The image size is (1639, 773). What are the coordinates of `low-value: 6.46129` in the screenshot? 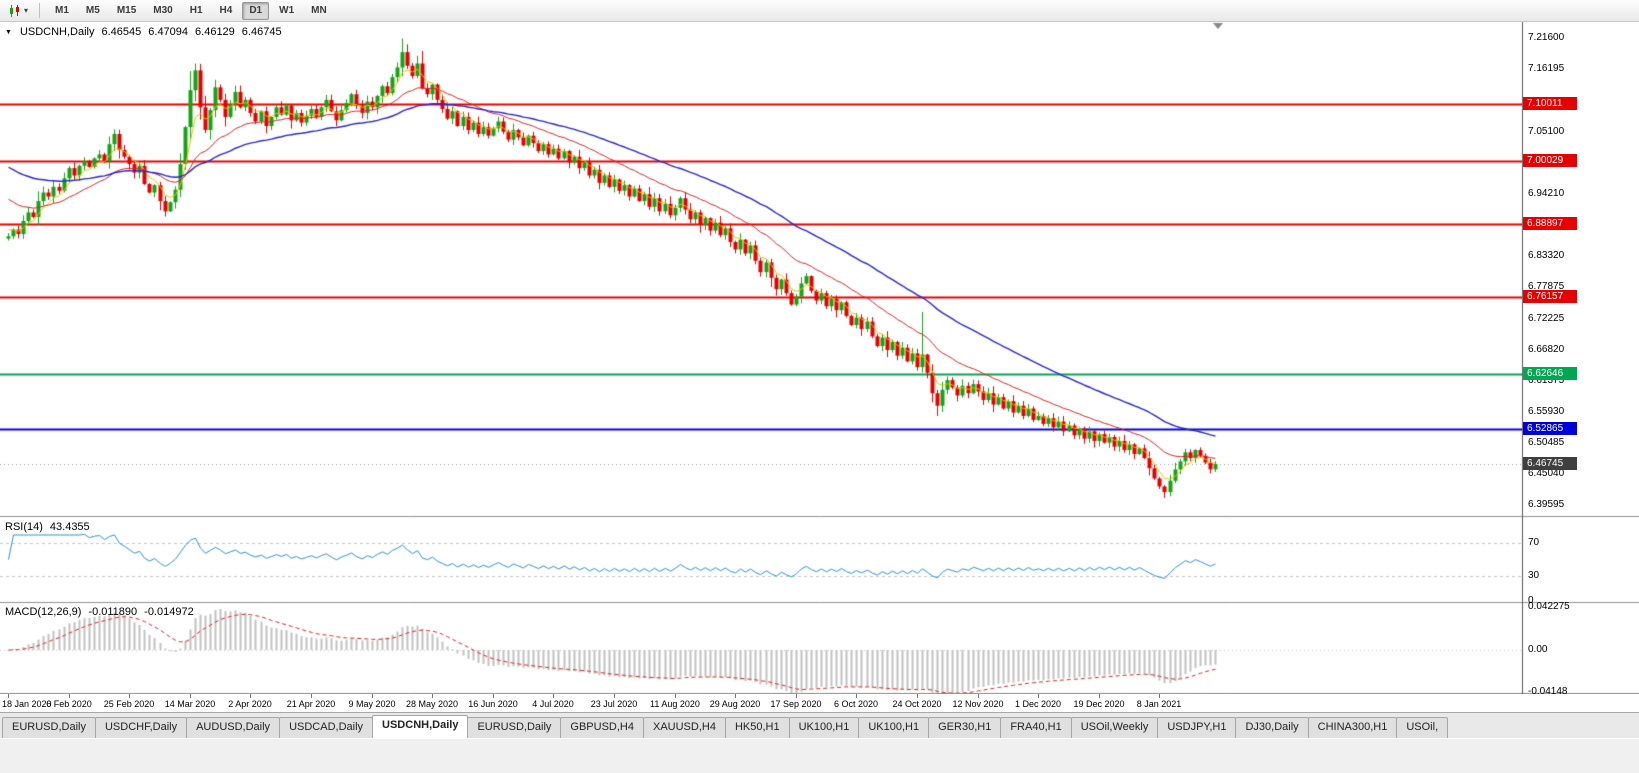 It's located at (215, 32).